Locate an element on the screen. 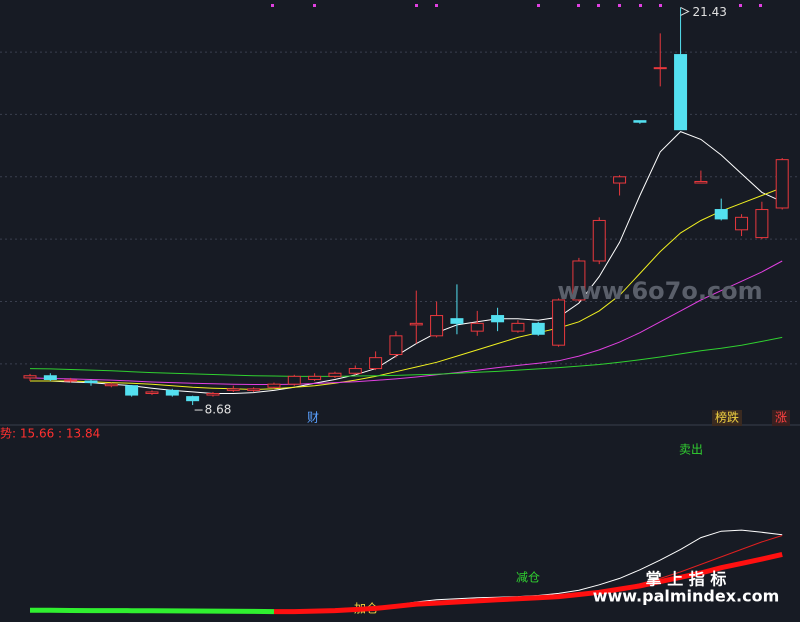  annotation: 财 is located at coordinates (313, 418).